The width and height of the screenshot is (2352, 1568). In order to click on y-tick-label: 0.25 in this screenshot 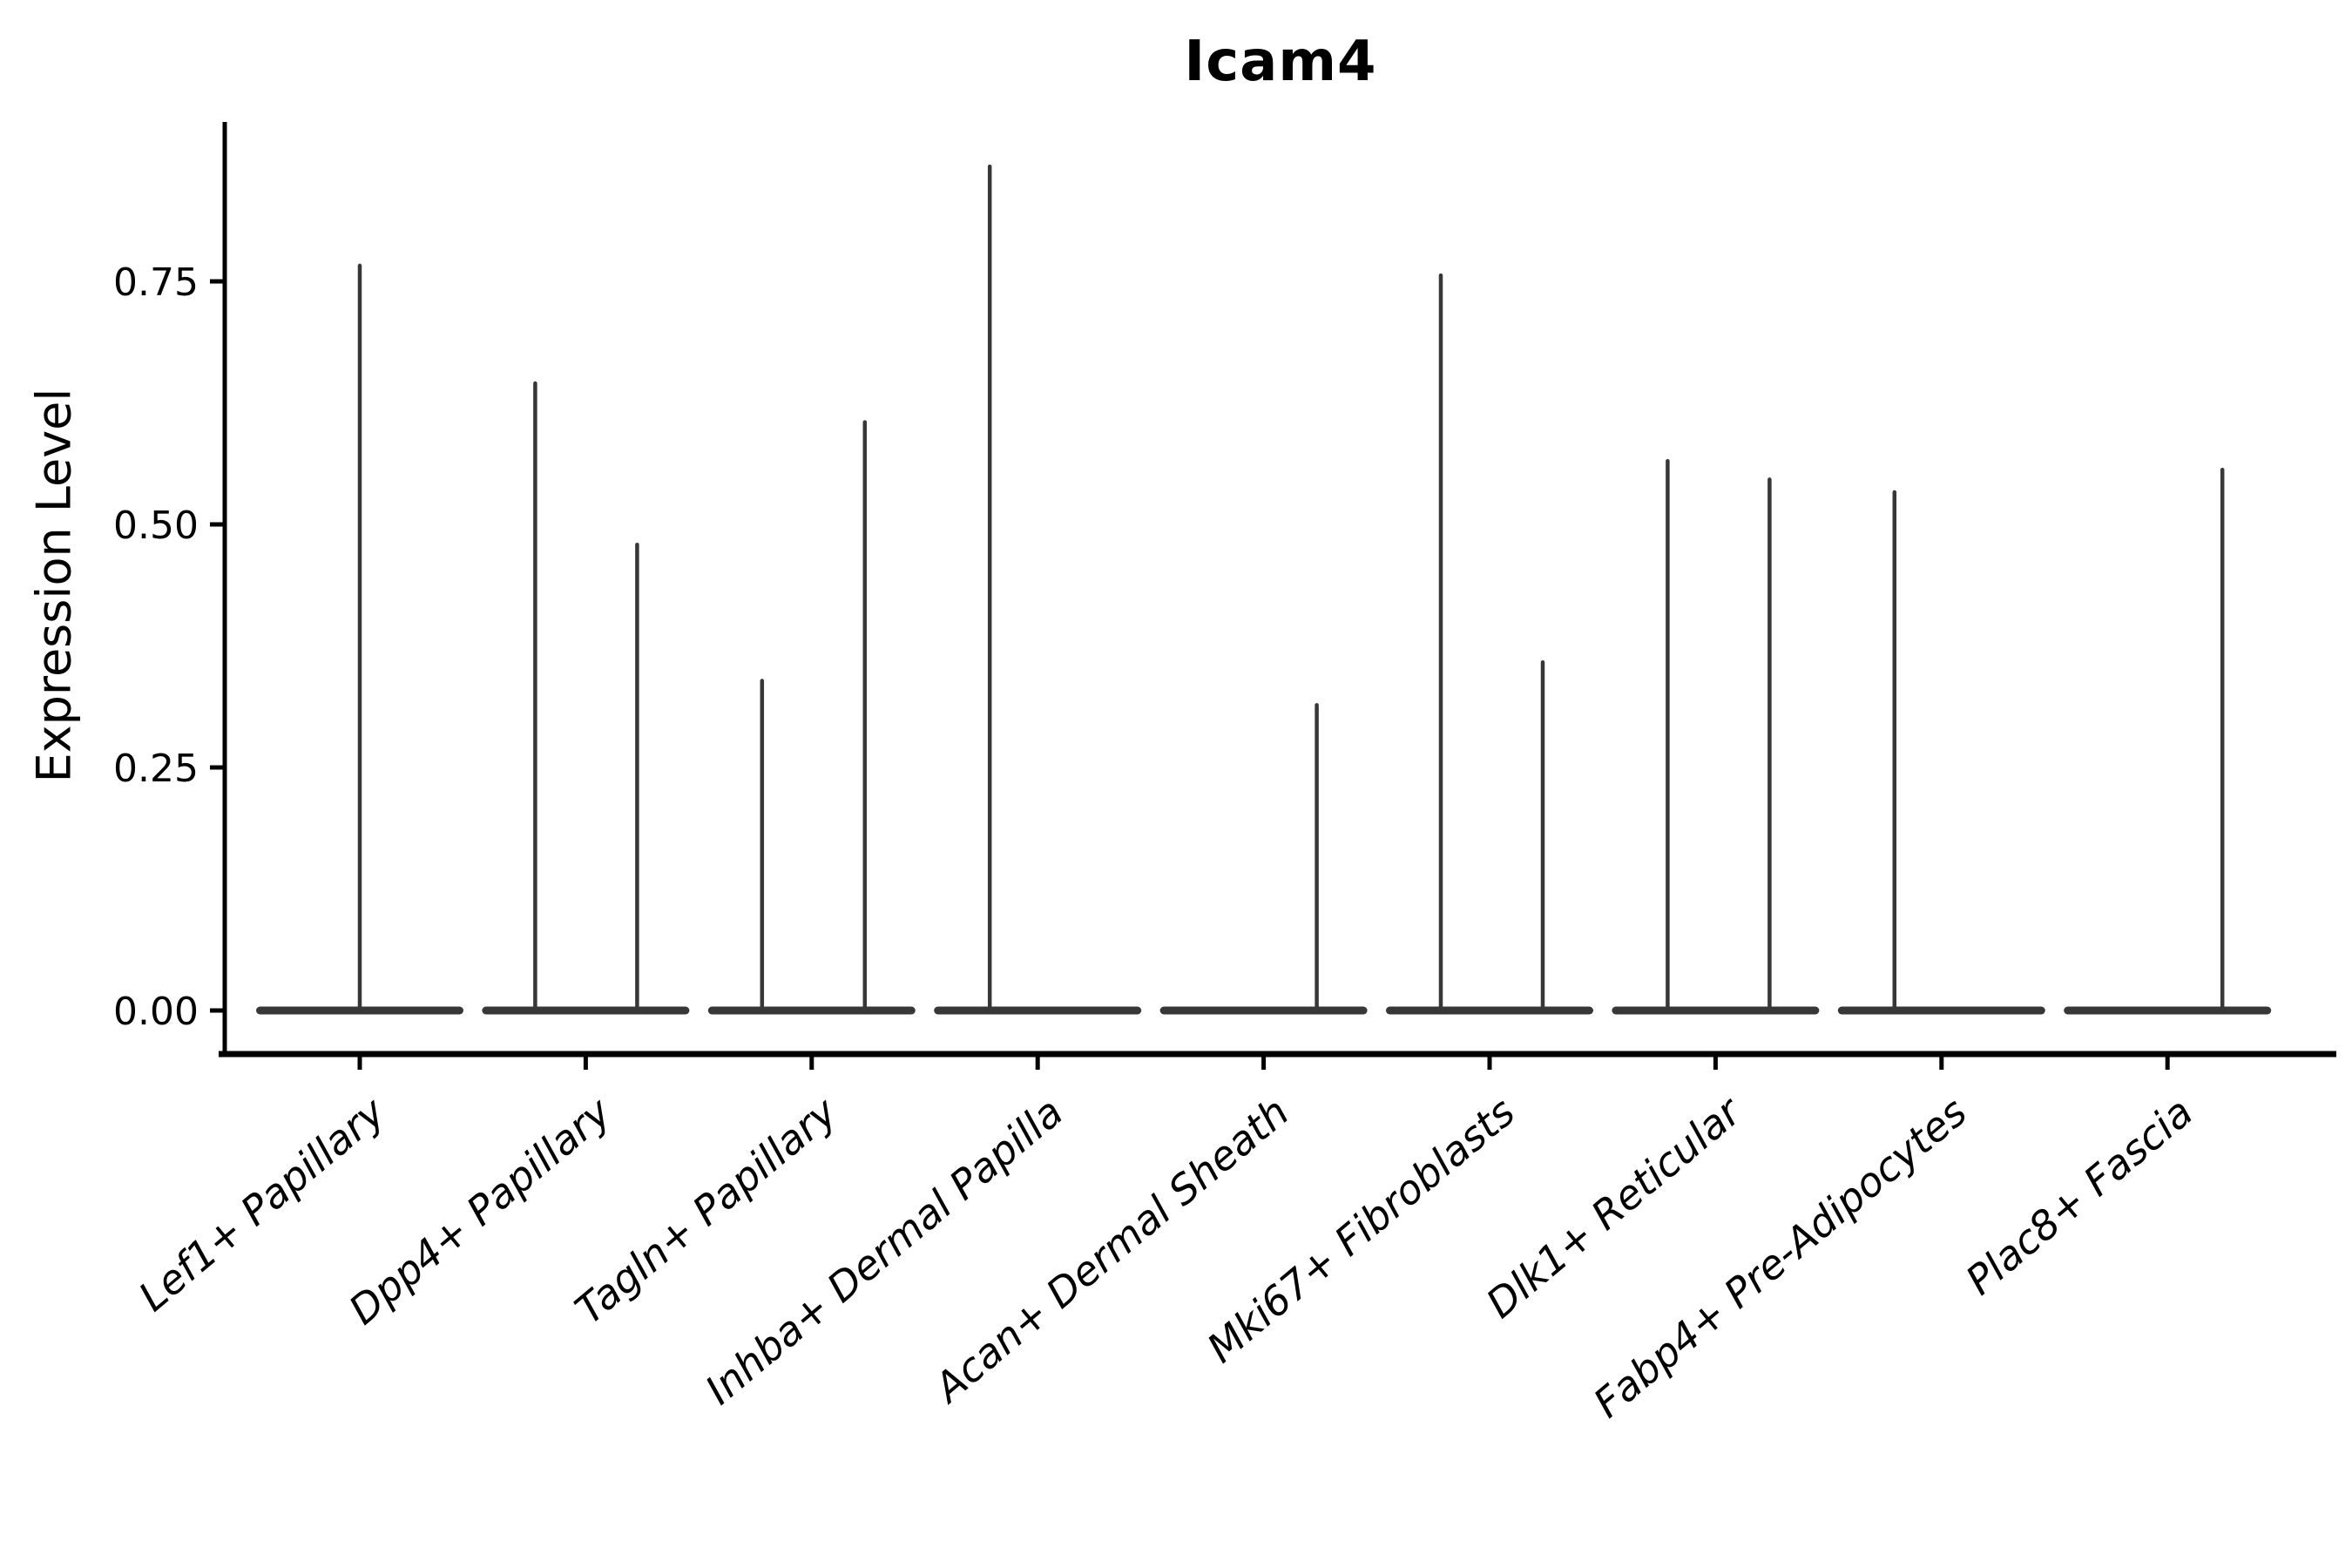, I will do `click(156, 769)`.